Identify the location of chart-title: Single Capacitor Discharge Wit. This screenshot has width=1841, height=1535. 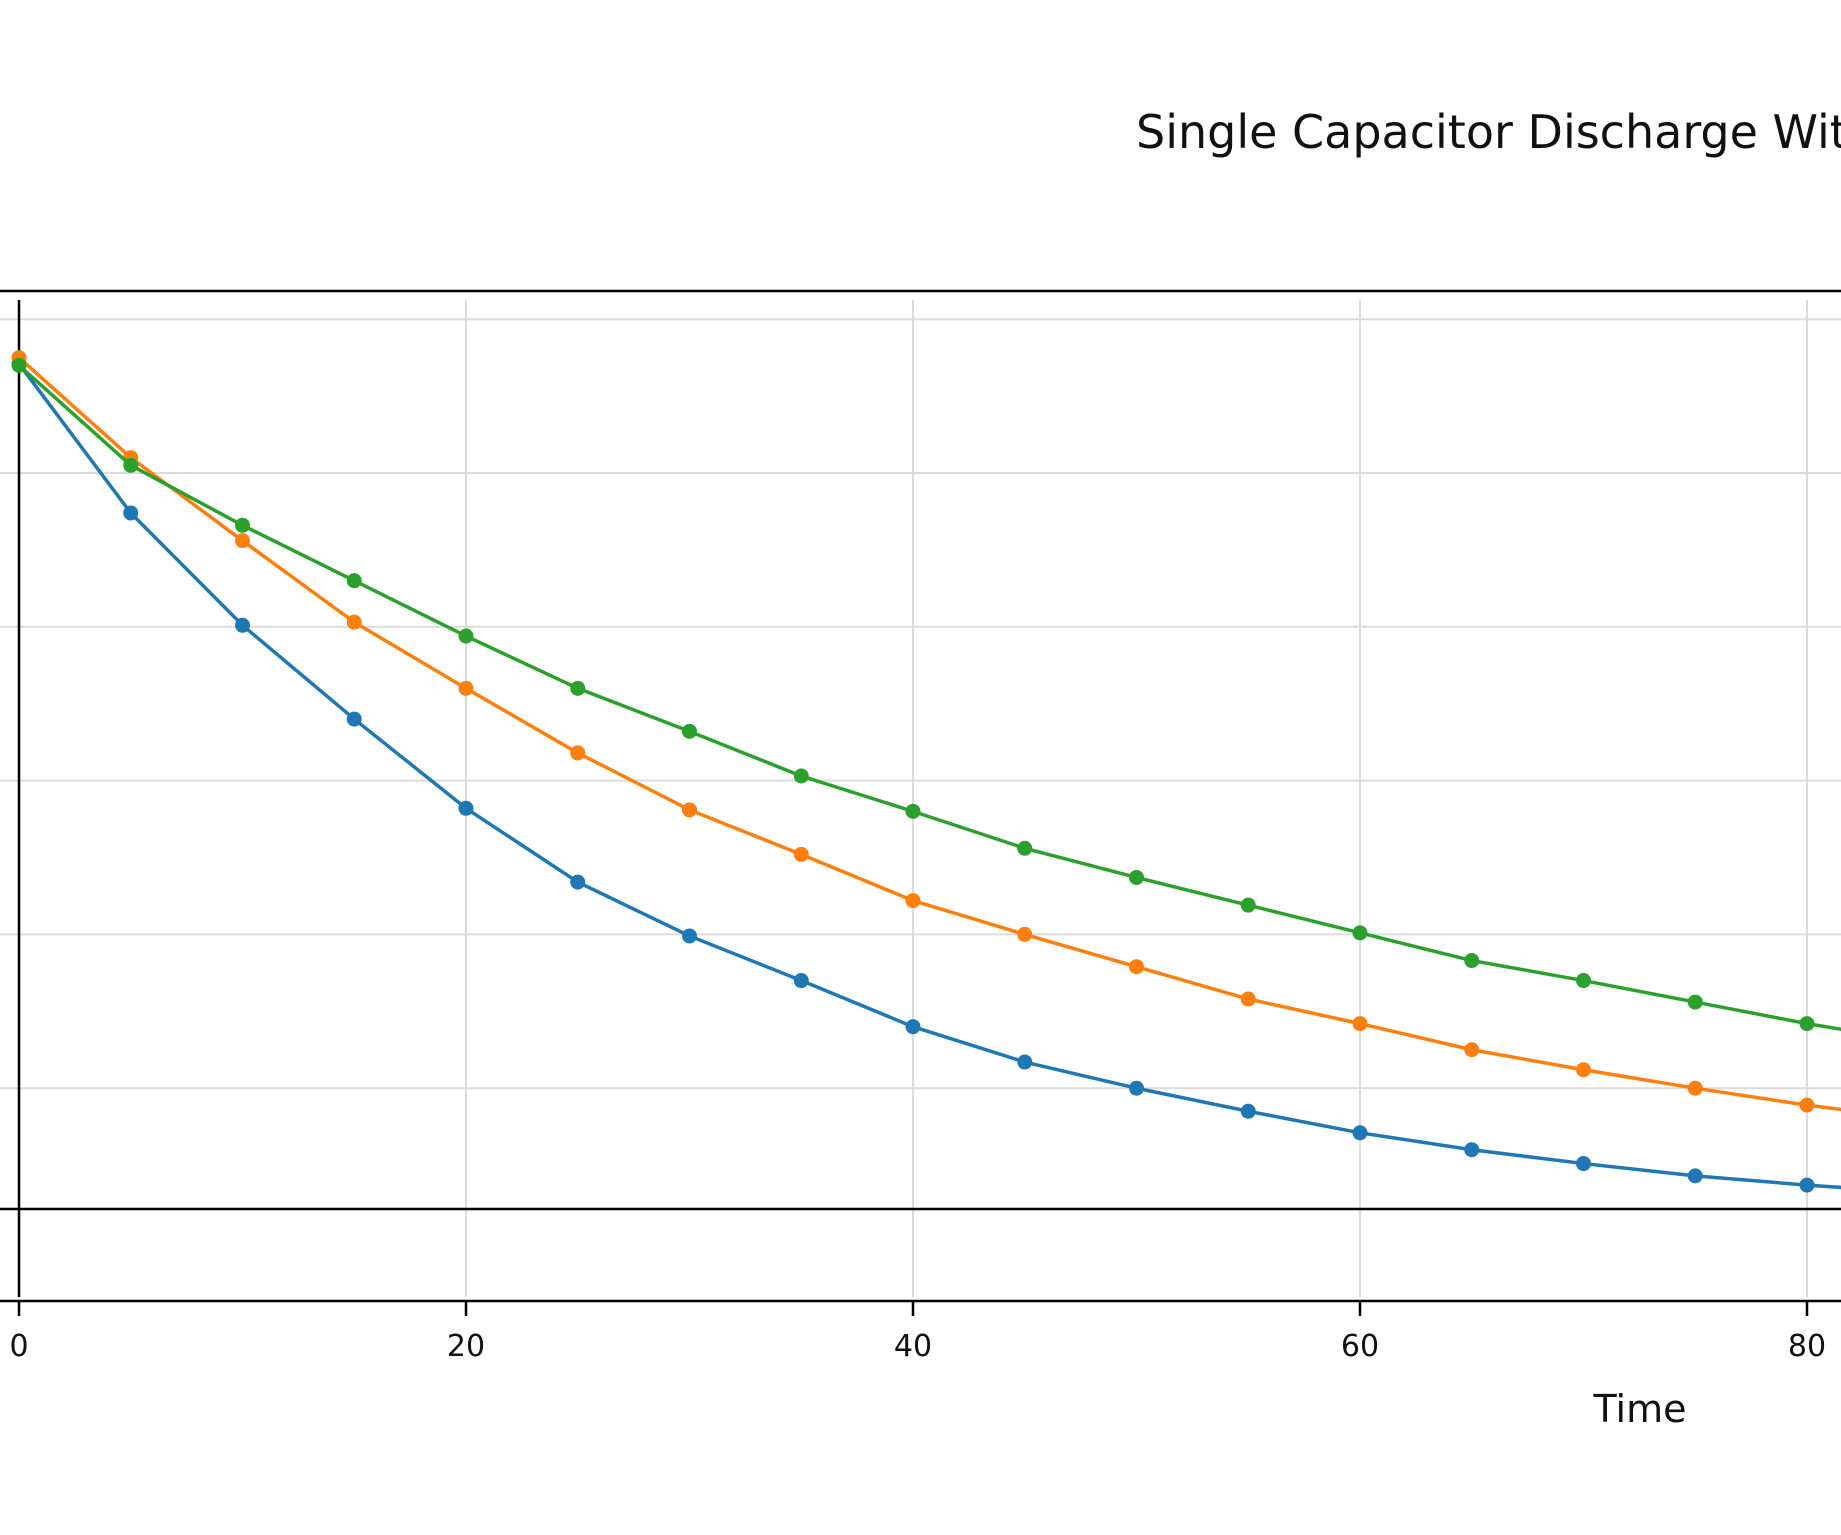
(1488, 132).